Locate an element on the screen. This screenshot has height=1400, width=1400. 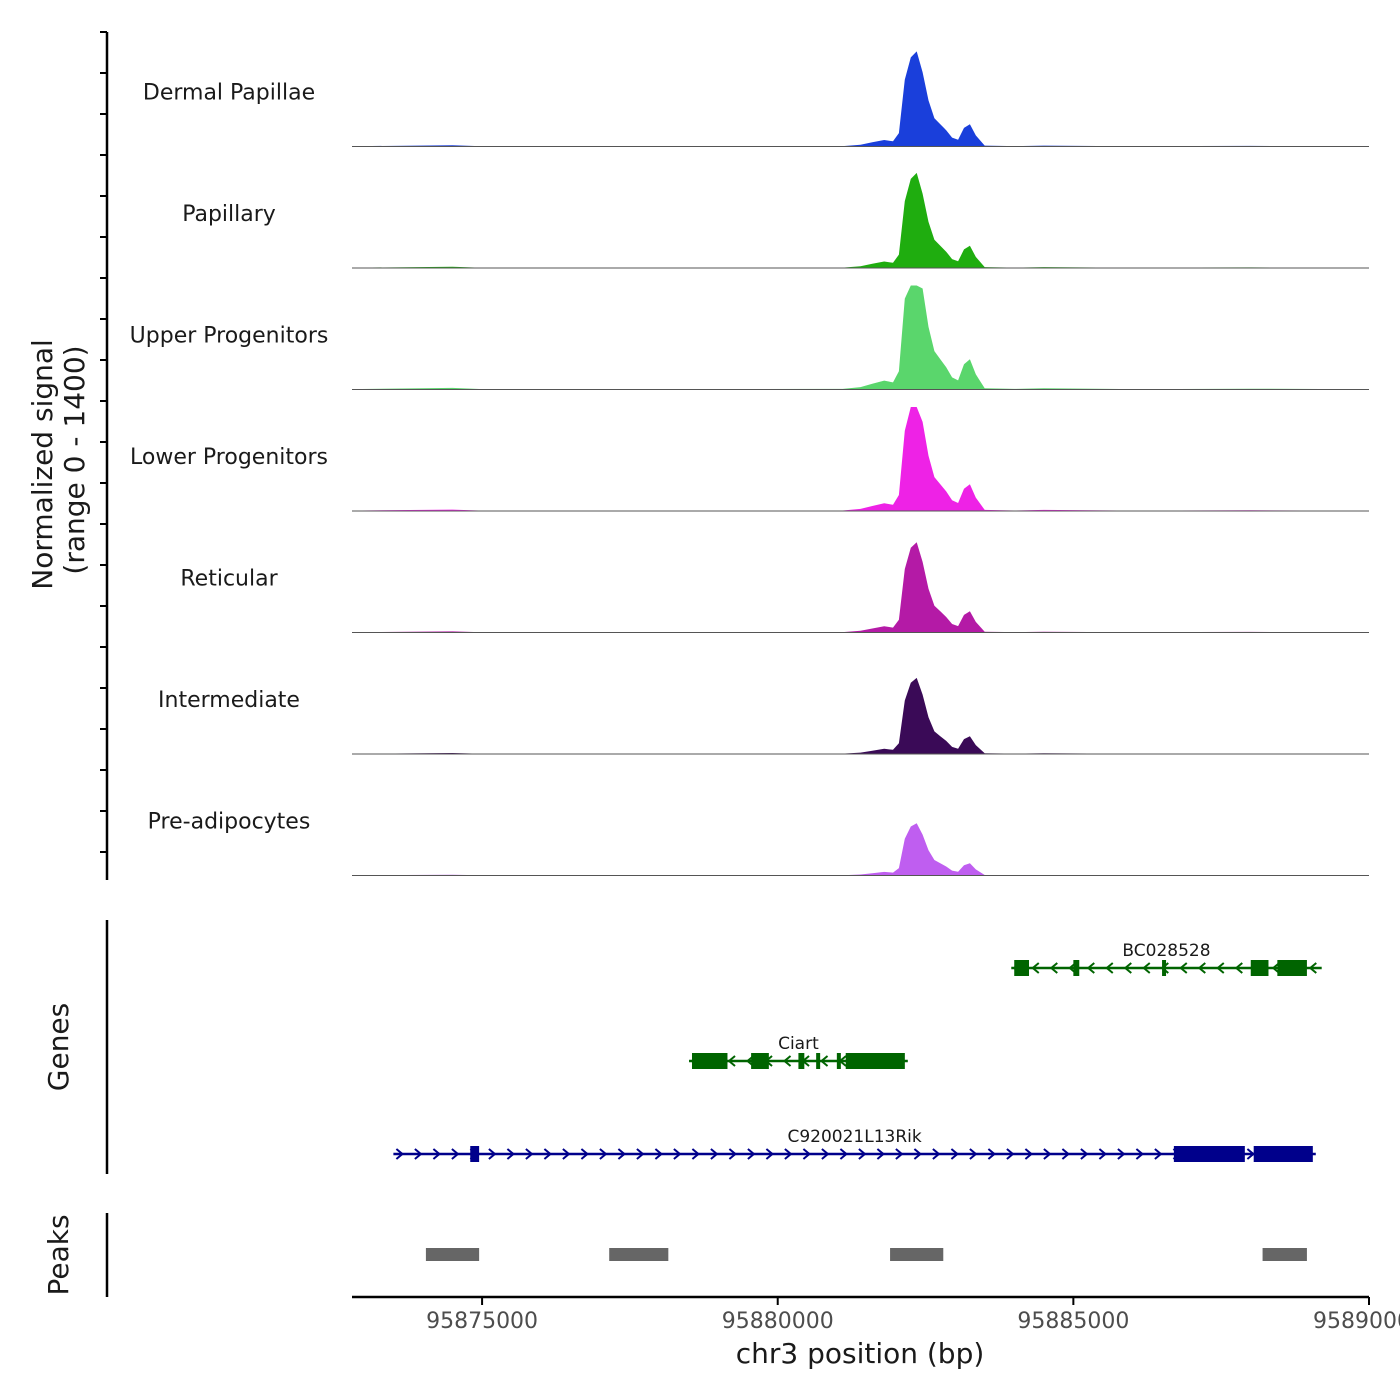
gene-model: Ciart is located at coordinates (798, 1051).